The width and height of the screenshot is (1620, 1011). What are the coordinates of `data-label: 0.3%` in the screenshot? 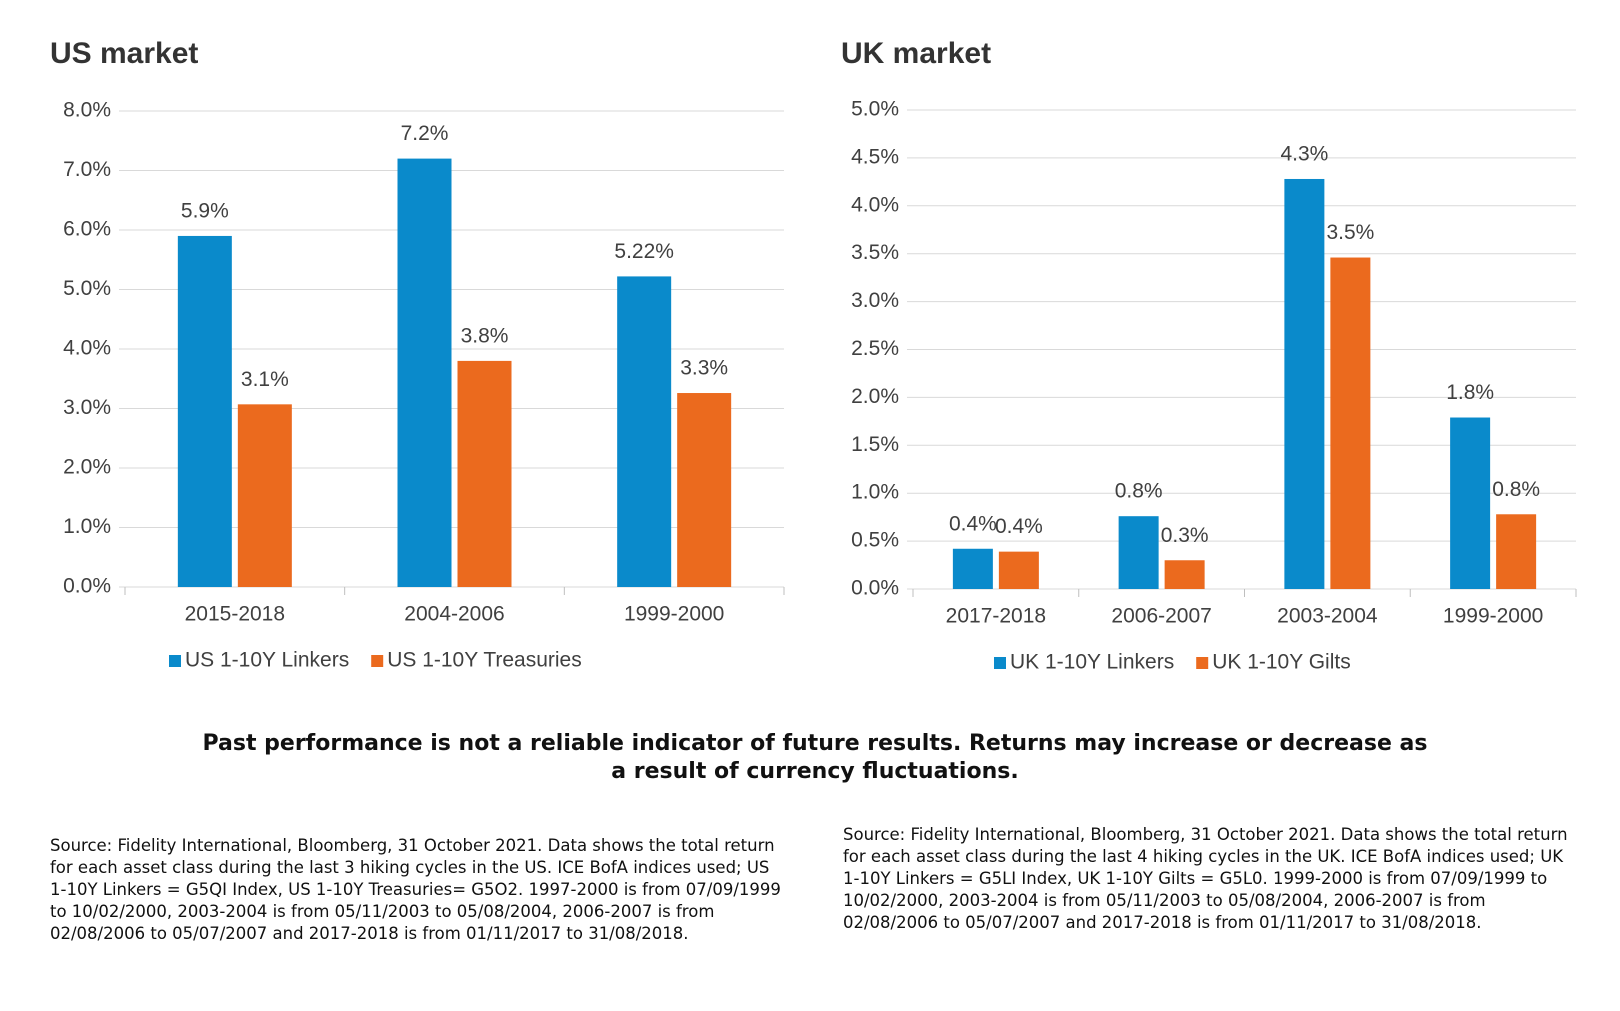 It's located at (1185, 535).